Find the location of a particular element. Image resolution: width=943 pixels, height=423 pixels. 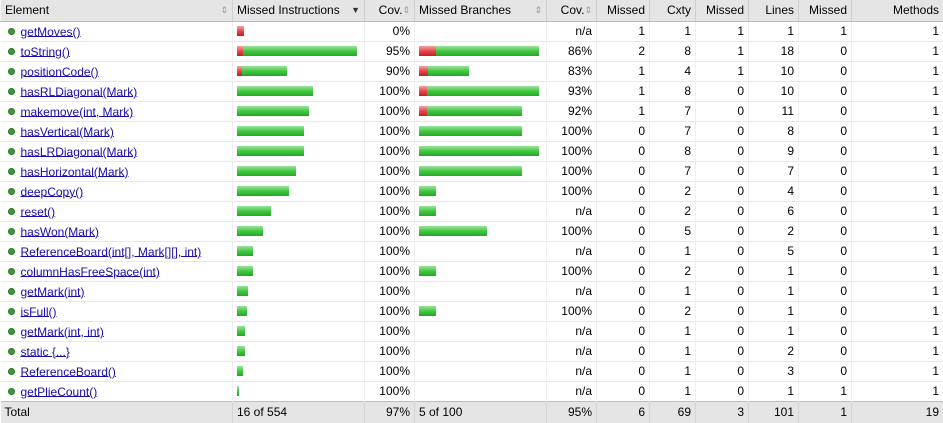

method-link: static {...} is located at coordinates (45, 351).